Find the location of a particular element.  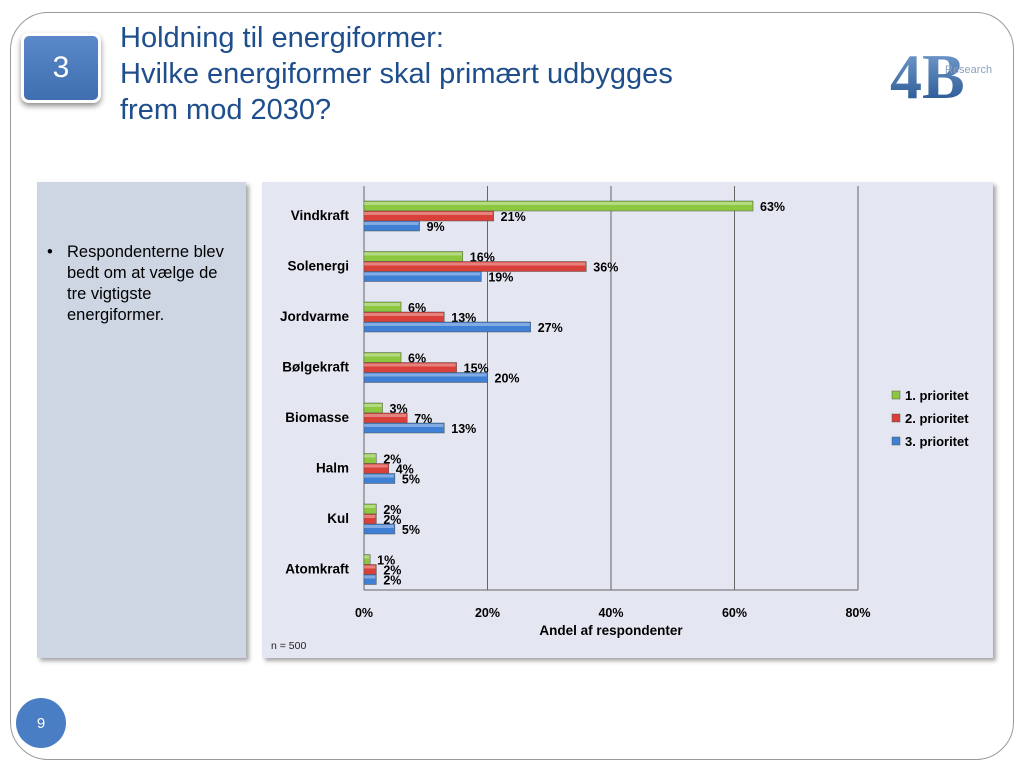

category-label: Bølgekraft is located at coordinates (315, 367).